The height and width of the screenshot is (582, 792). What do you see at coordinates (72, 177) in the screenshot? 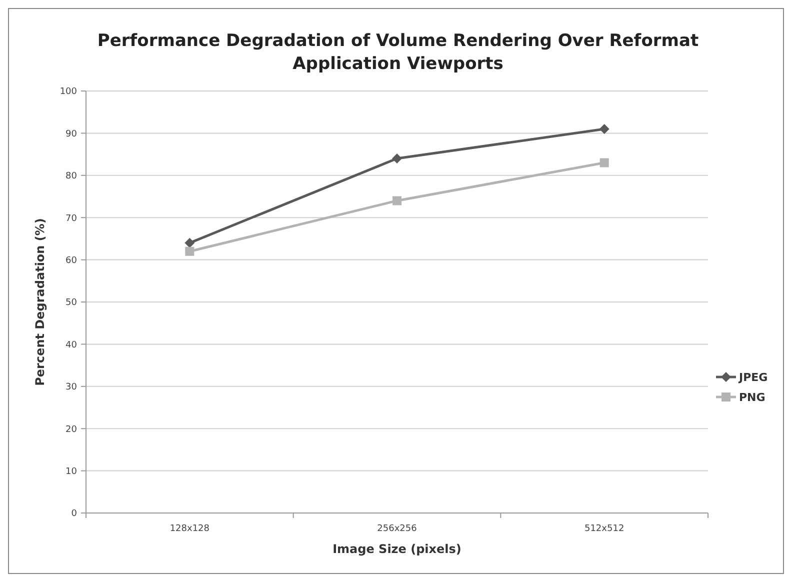
I see `y-tick-label: 80` at bounding box center [72, 177].